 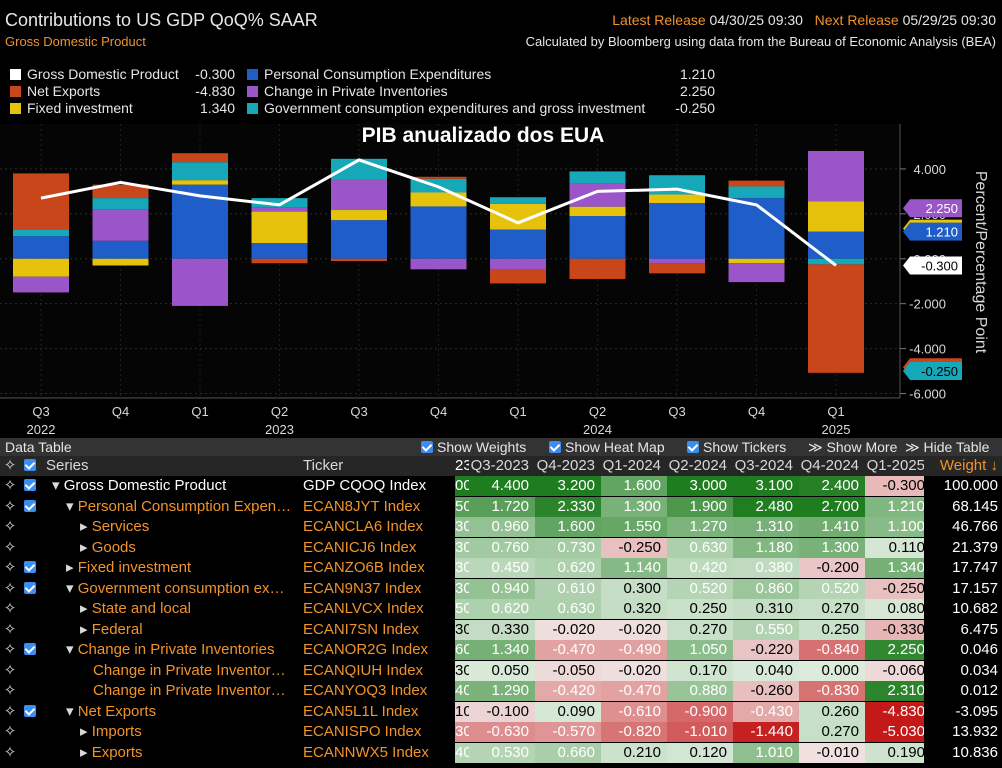 I want to click on chart-annotation: PIB anualizado dos EUA, so click(x=483, y=135).